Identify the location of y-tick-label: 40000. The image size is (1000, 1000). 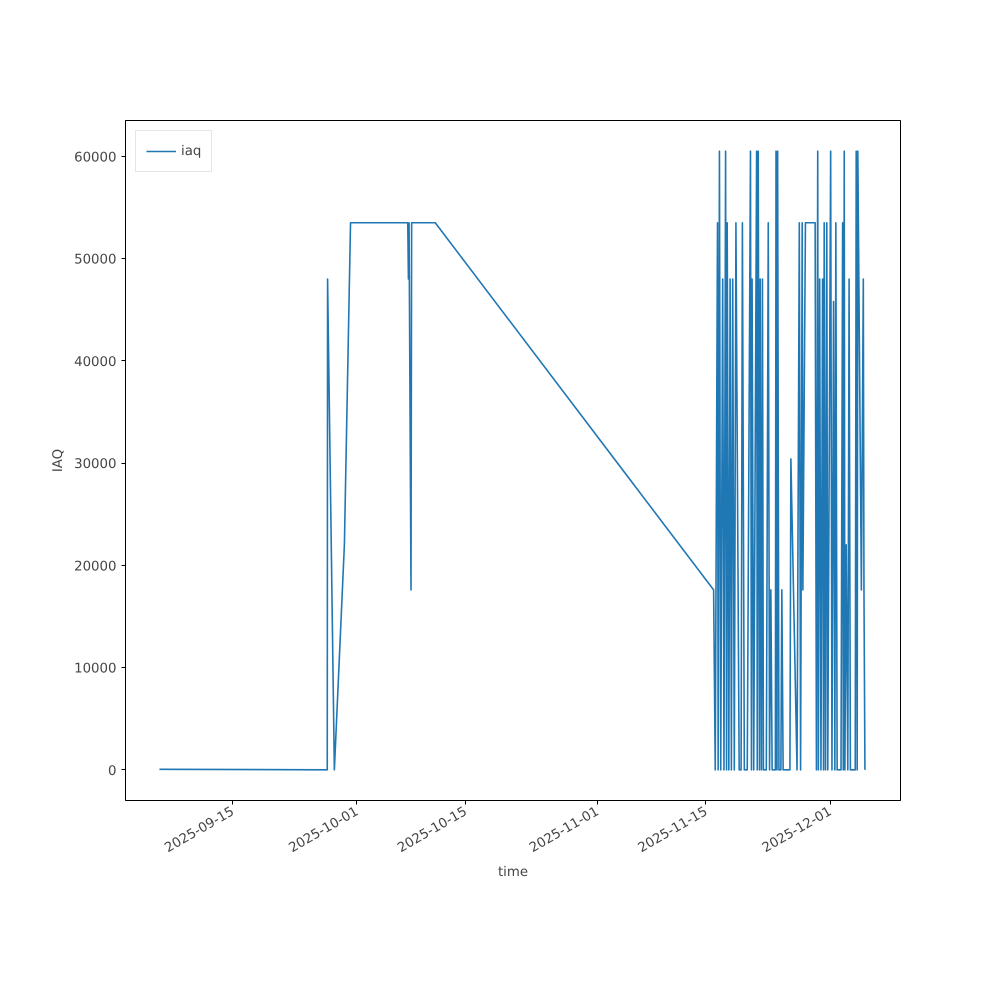
(95, 362).